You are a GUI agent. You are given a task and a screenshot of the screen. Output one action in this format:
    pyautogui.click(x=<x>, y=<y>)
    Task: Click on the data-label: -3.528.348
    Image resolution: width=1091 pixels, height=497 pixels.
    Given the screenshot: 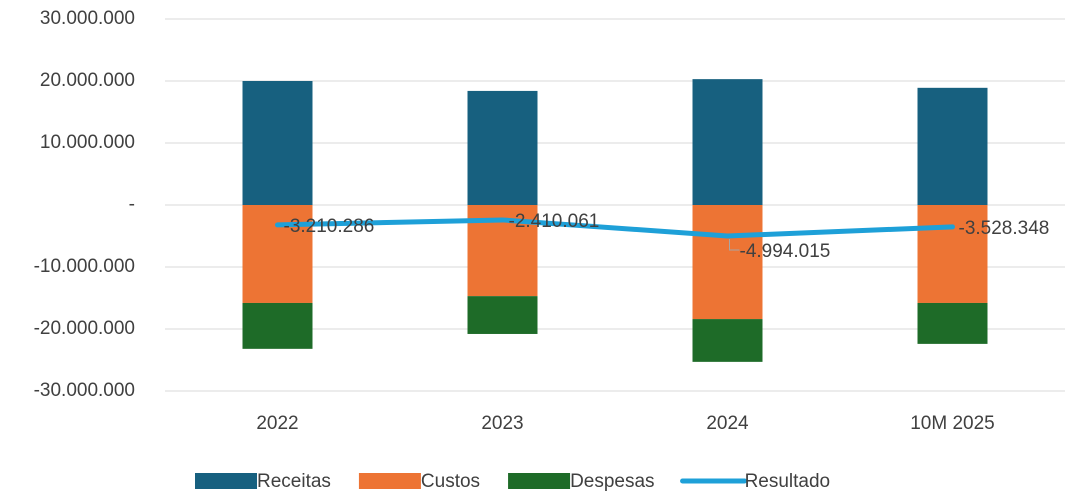 What is the action you would take?
    pyautogui.click(x=1004, y=228)
    